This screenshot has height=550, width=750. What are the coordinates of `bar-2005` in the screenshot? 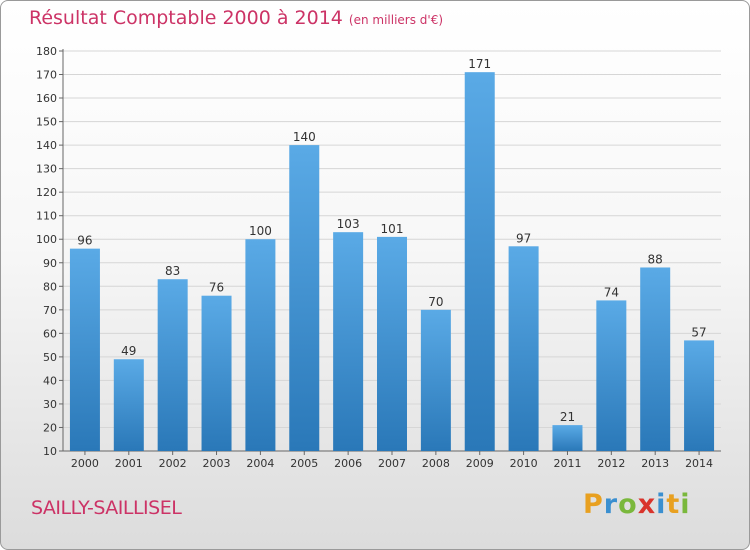 It's located at (304, 298).